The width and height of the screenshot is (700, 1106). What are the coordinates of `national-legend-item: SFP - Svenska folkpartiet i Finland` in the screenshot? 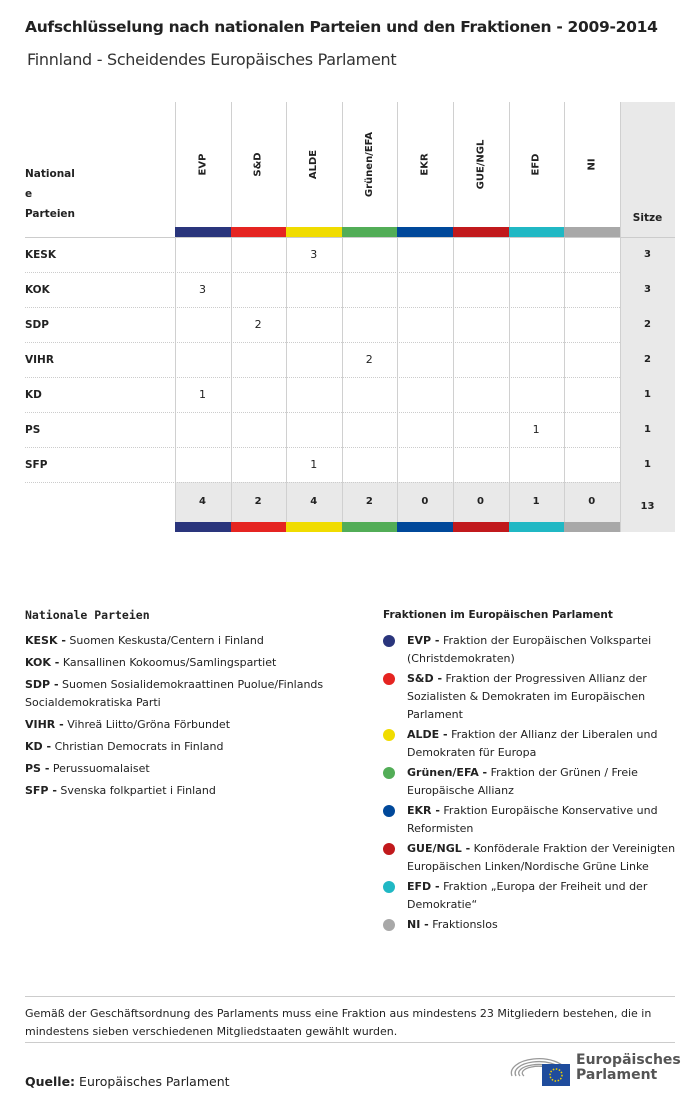 It's located at (190, 791).